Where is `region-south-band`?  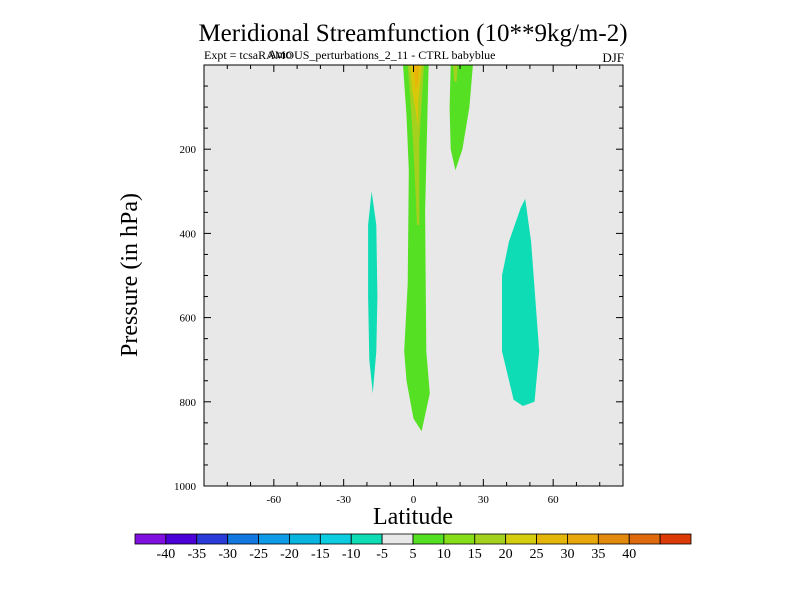 region-south-band is located at coordinates (373, 292).